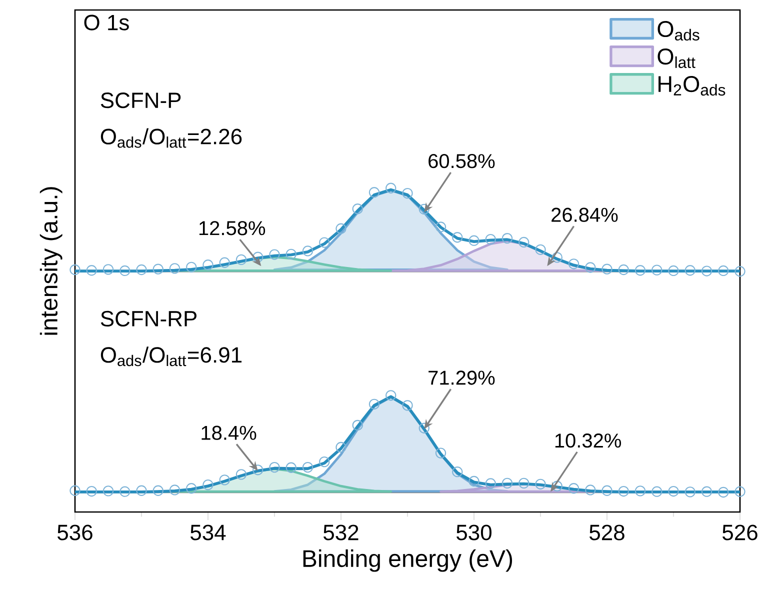 This screenshot has width=766, height=608. Describe the element at coordinates (407, 560) in the screenshot. I see `x-axis-title: Binding energy (eV)` at that location.